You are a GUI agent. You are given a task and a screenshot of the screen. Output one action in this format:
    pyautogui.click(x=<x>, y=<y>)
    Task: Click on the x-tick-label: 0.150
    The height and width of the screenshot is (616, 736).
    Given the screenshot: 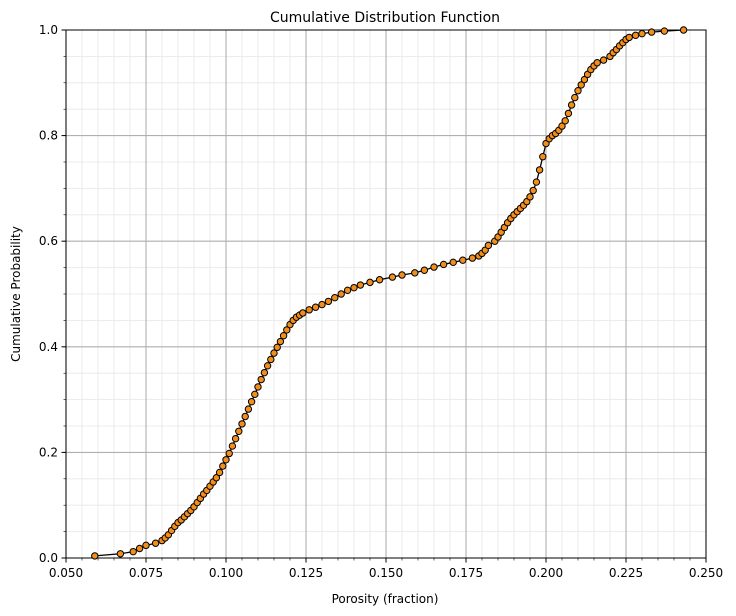 What is the action you would take?
    pyautogui.click(x=386, y=573)
    